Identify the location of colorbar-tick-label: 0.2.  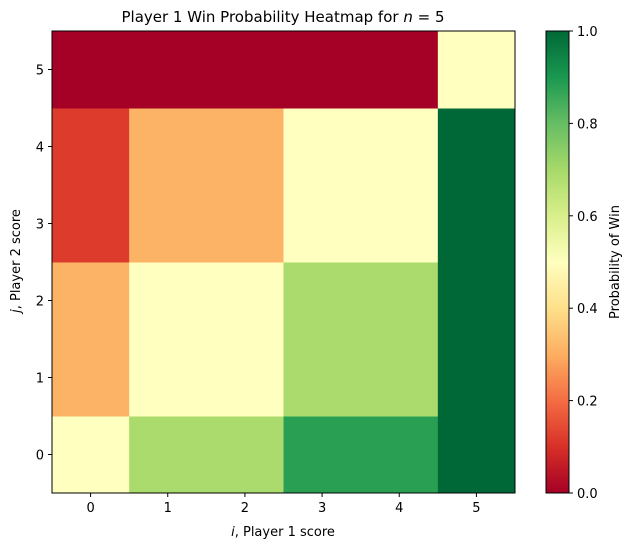
(587, 402).